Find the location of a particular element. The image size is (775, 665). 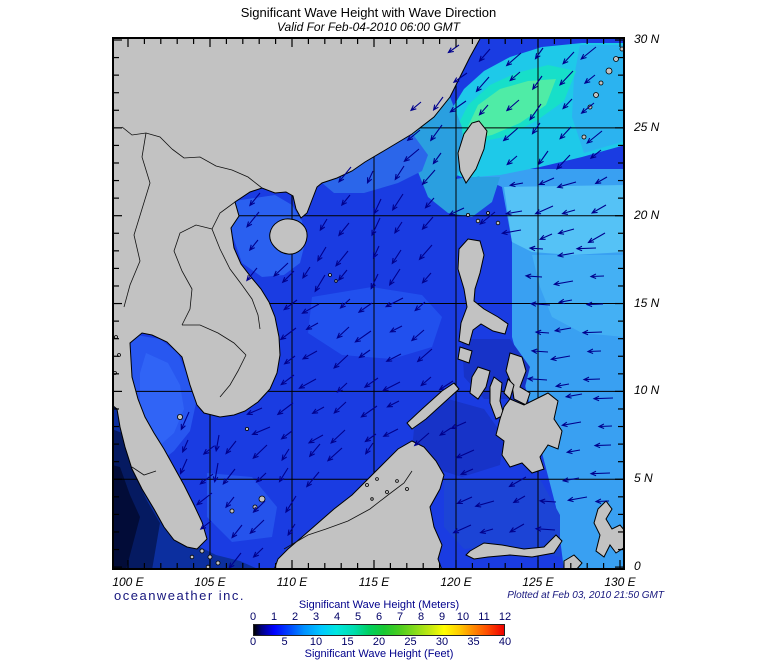

feet-tick-25: 25 is located at coordinates (410, 642).